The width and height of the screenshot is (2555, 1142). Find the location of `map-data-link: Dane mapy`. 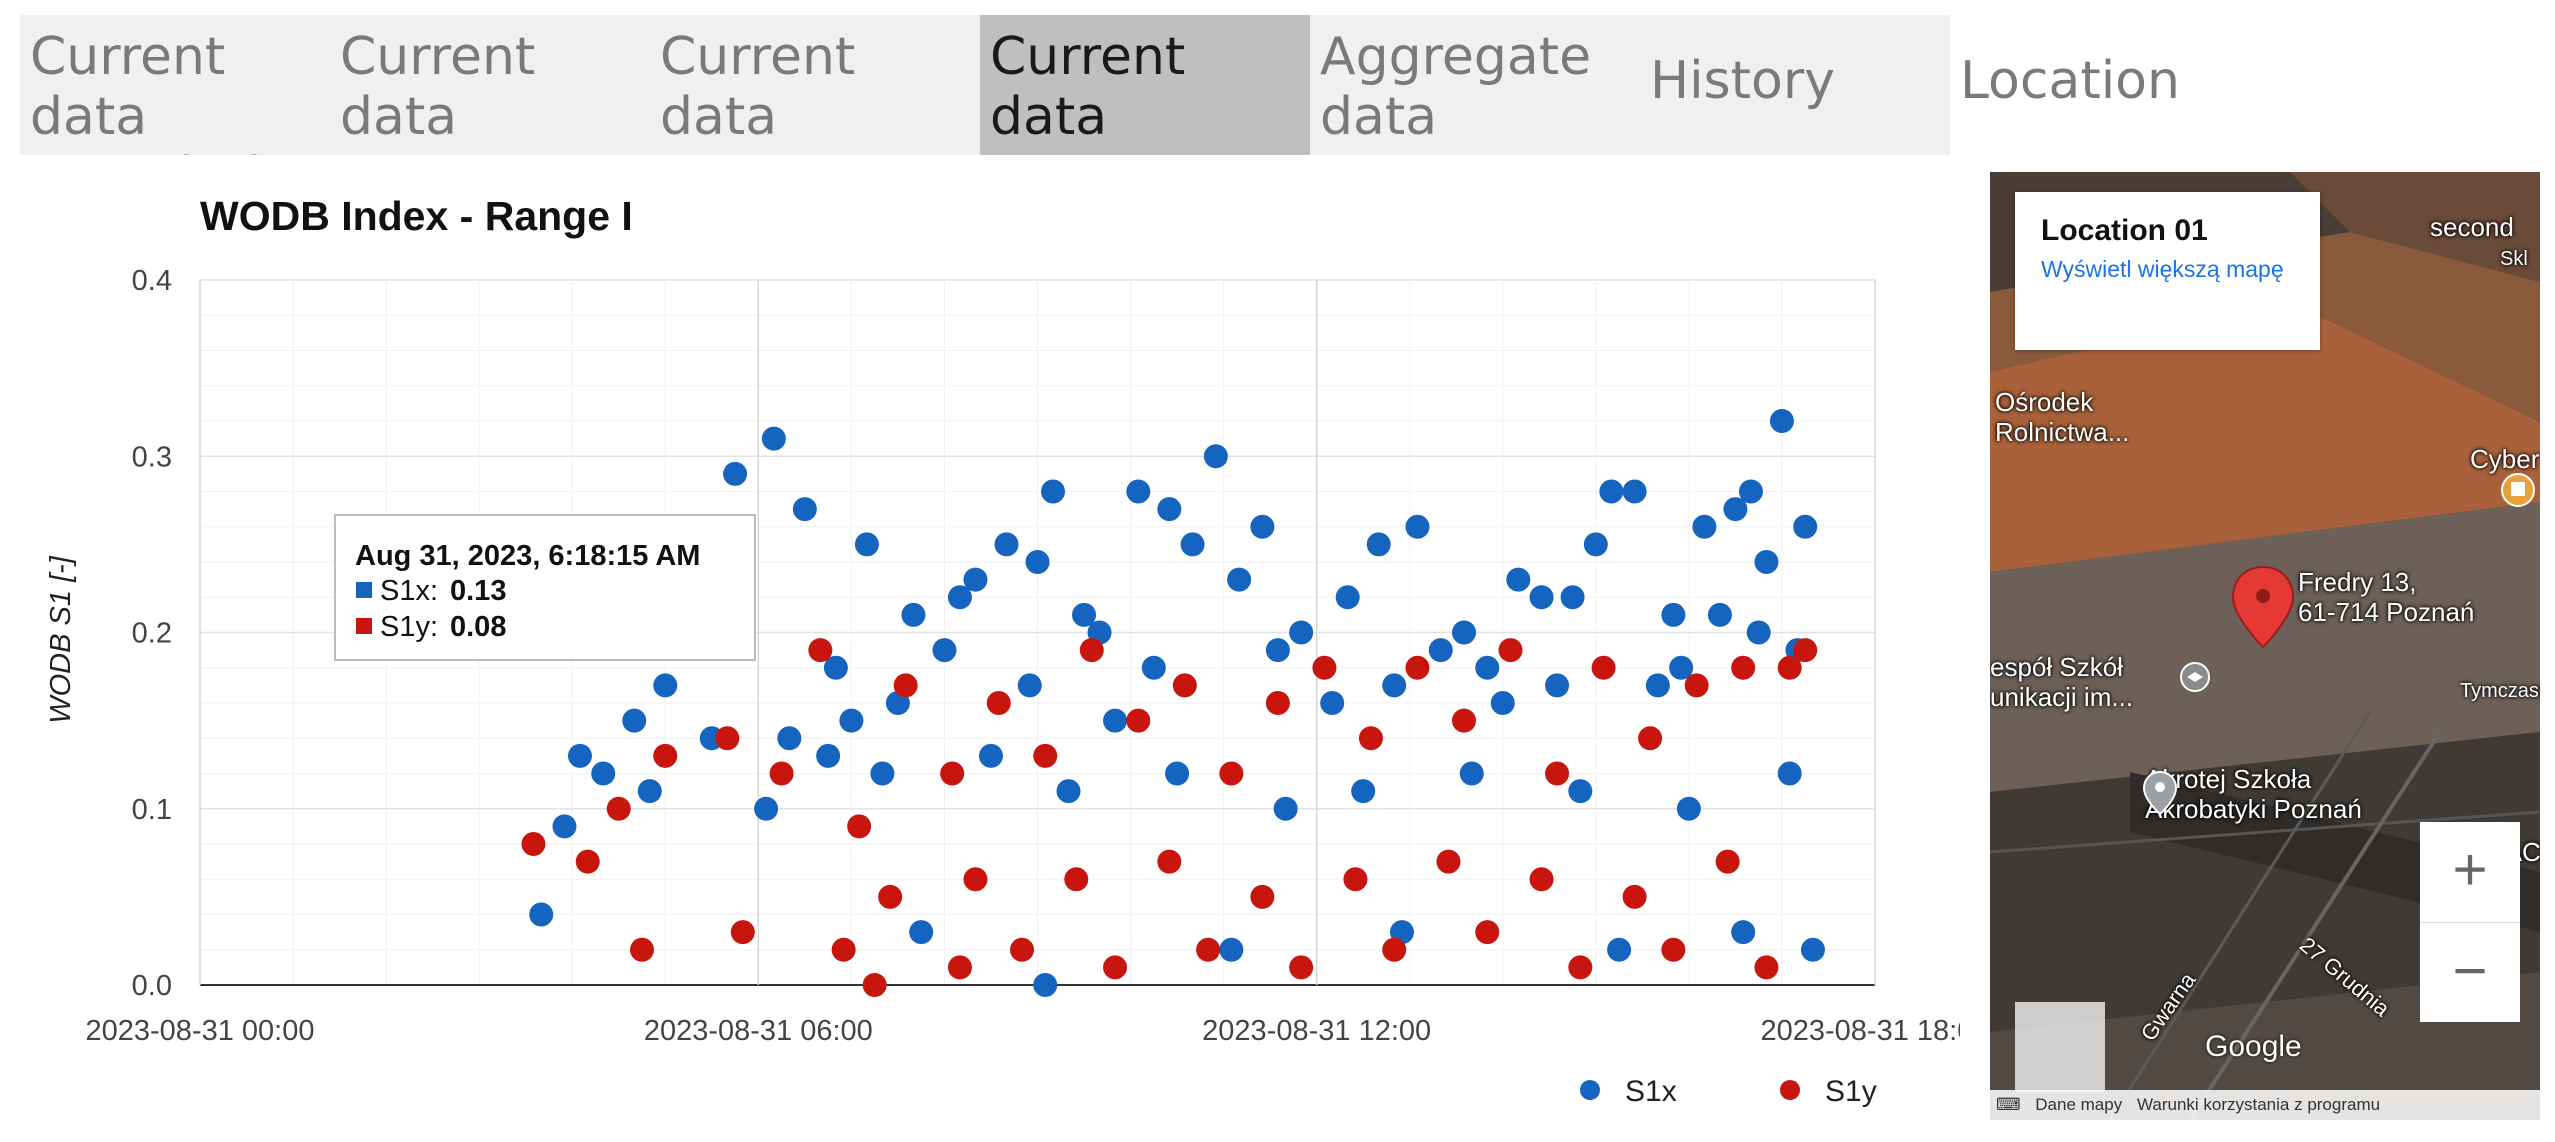

map-data-link: Dane mapy is located at coordinates (2079, 1104).